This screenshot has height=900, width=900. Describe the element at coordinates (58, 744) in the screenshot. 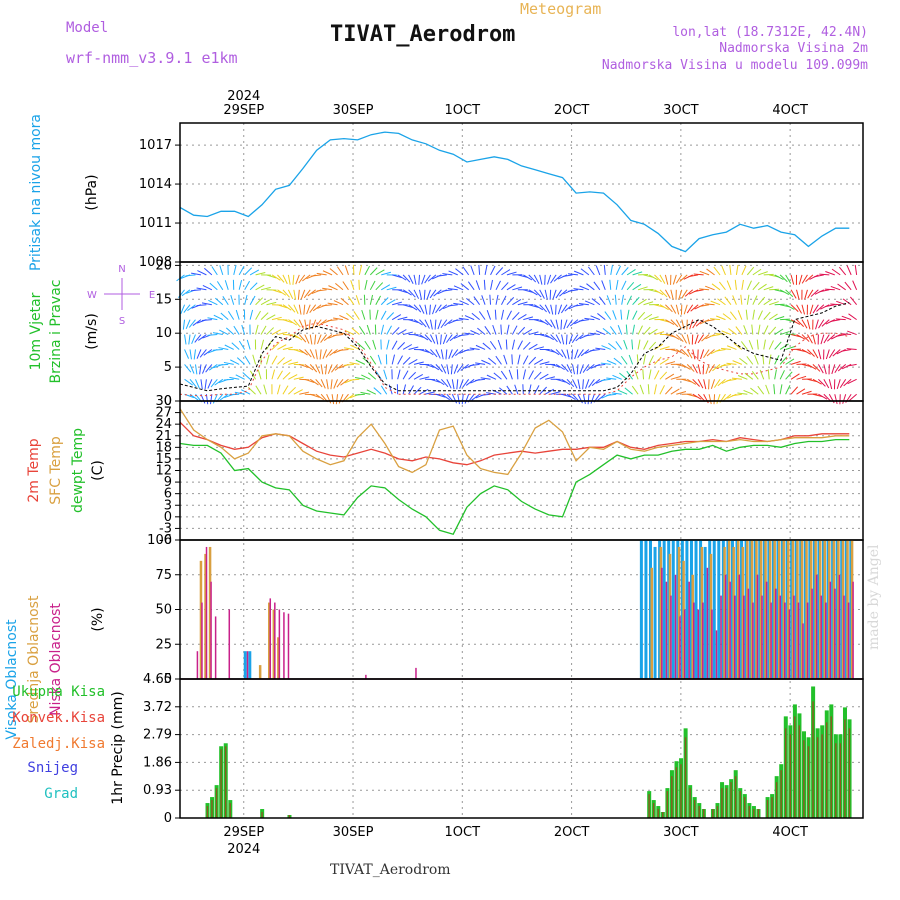

I see `precip-legend-label: Zaledj.Kisa` at that location.